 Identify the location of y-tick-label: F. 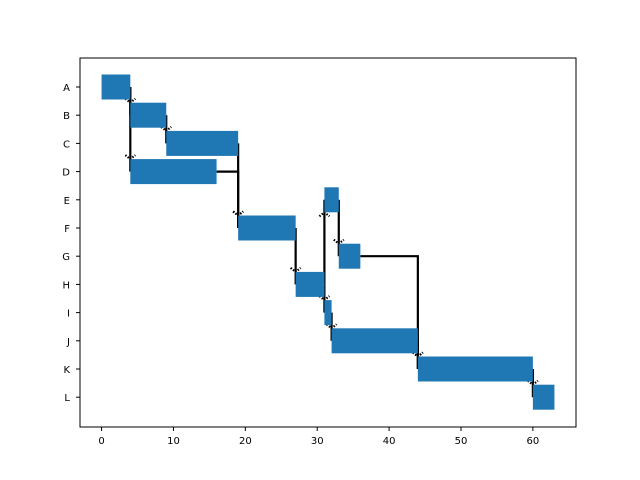
(67, 229).